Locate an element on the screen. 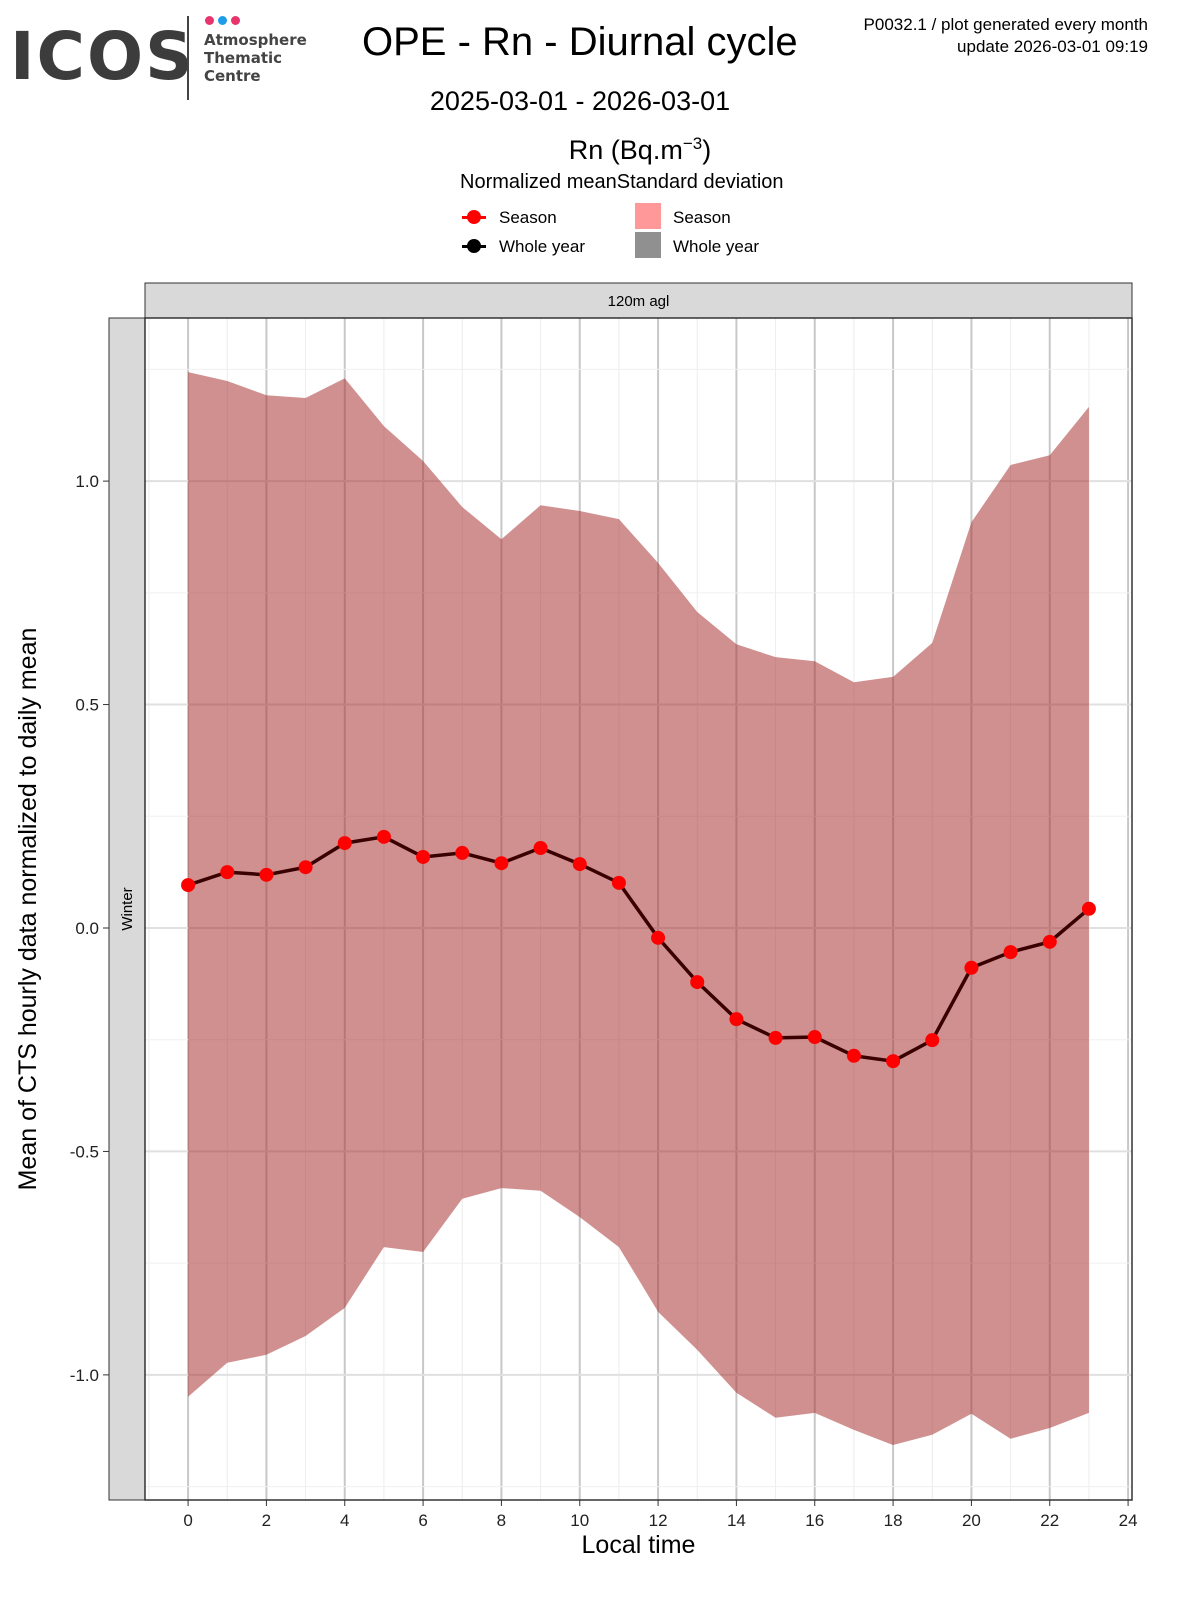  legend-sd-whole-swatch is located at coordinates (648, 245).